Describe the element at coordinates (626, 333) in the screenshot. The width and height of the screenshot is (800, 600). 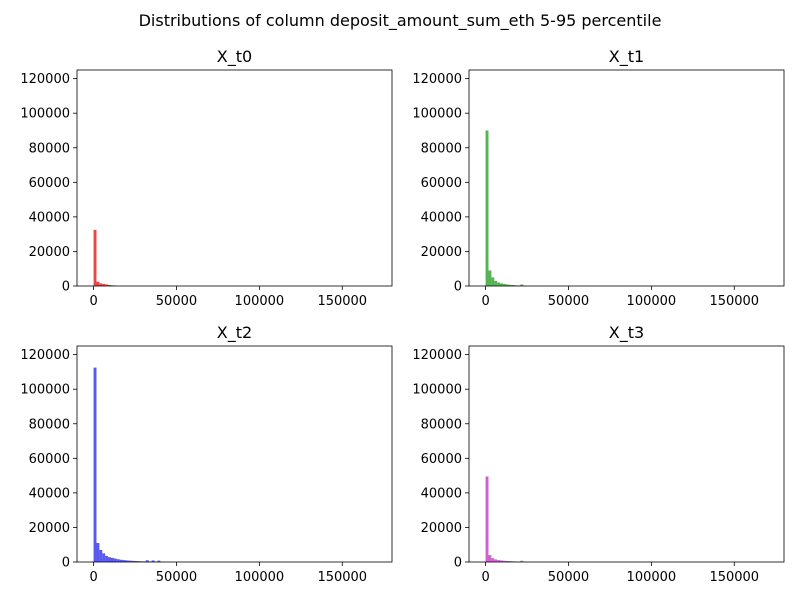
I see `axes-title: X_t3` at that location.